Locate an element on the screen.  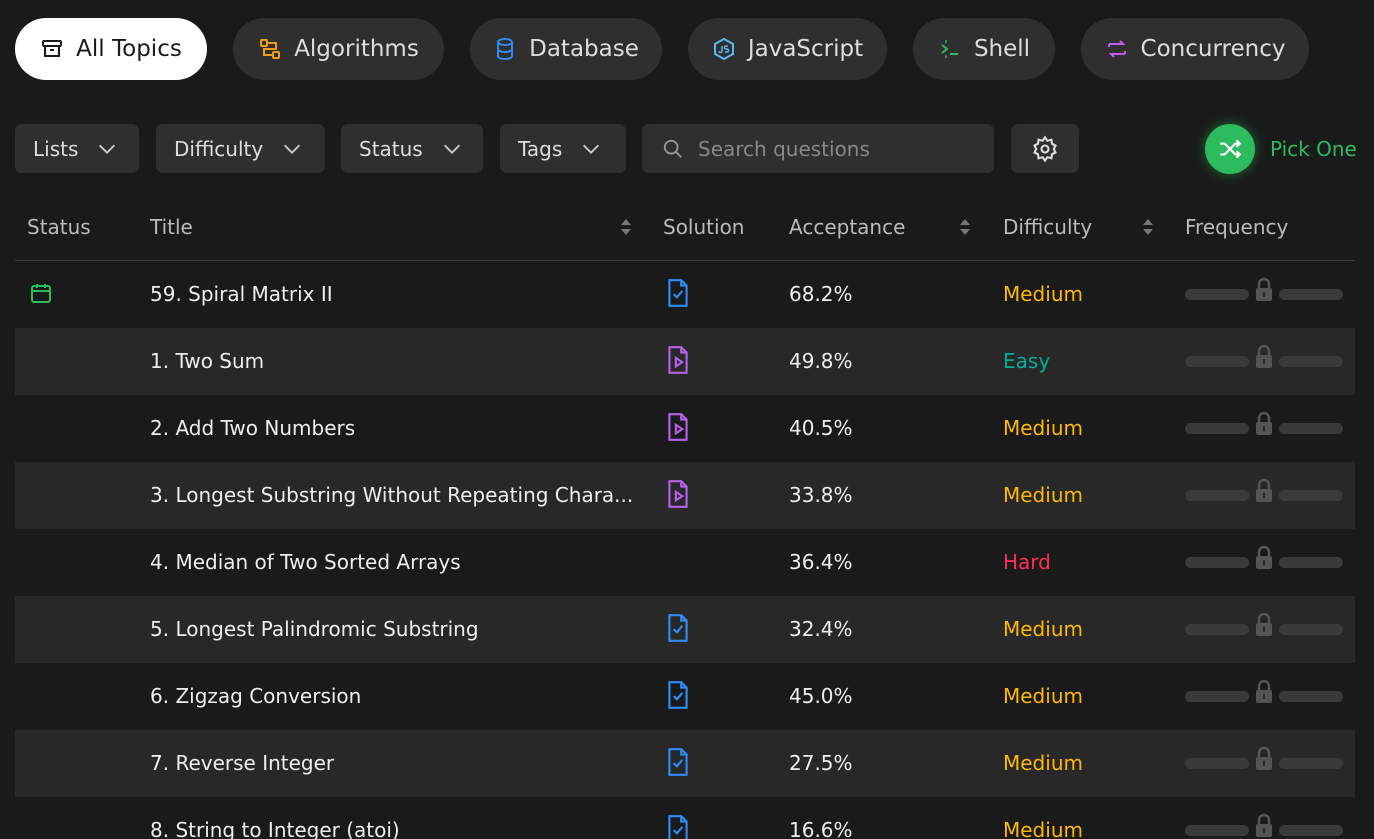
column-header: Difficulty is located at coordinates (1048, 227).